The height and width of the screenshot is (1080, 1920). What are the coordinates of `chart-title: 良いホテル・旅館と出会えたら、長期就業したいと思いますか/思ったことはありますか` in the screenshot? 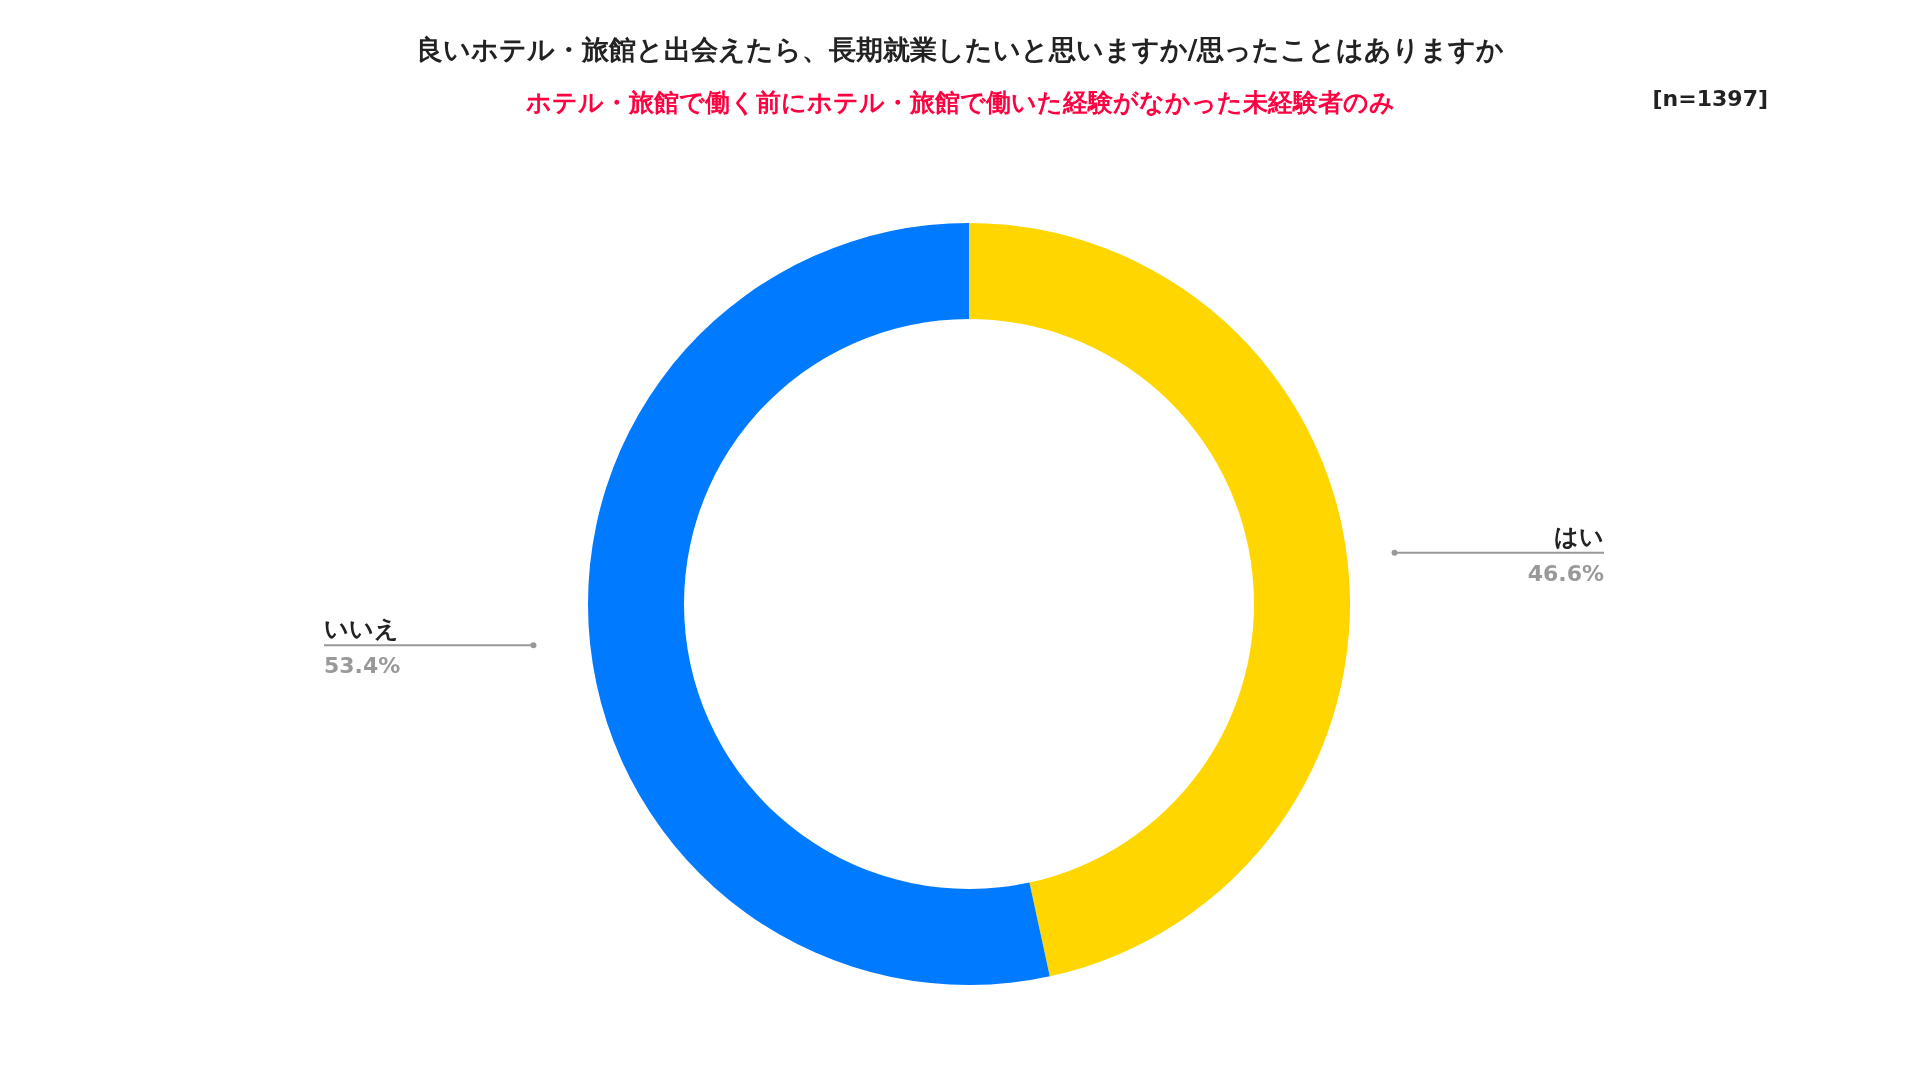 It's located at (960, 50).